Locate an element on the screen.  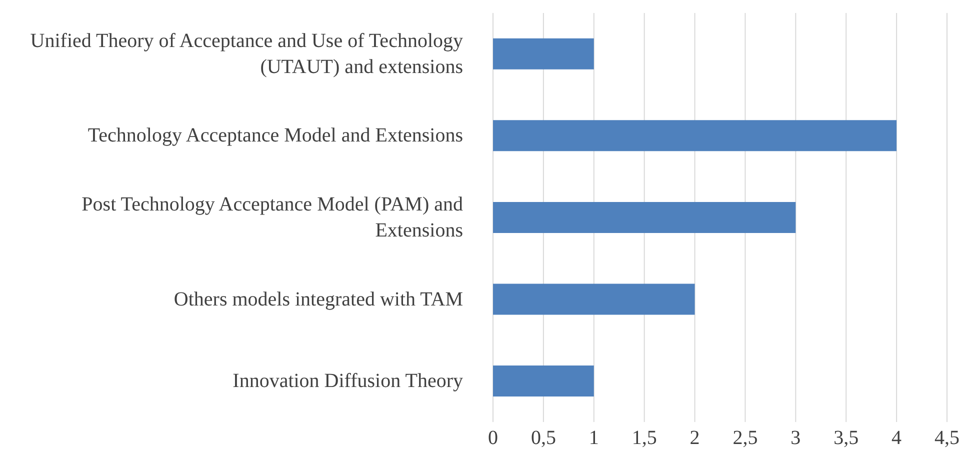
y-tick-label: Innovation Diffusion Theory is located at coordinates (347, 381).